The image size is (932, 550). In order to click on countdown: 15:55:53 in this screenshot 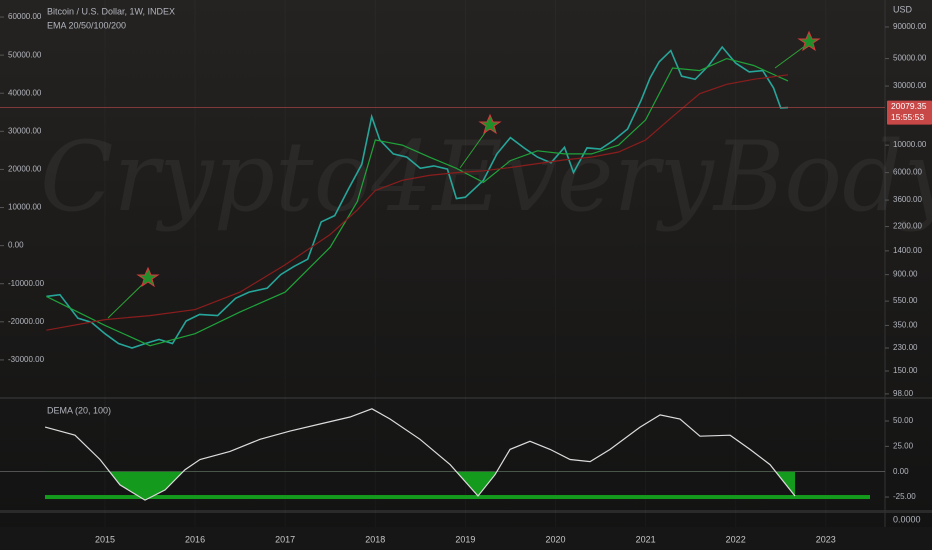, I will do `click(907, 117)`.